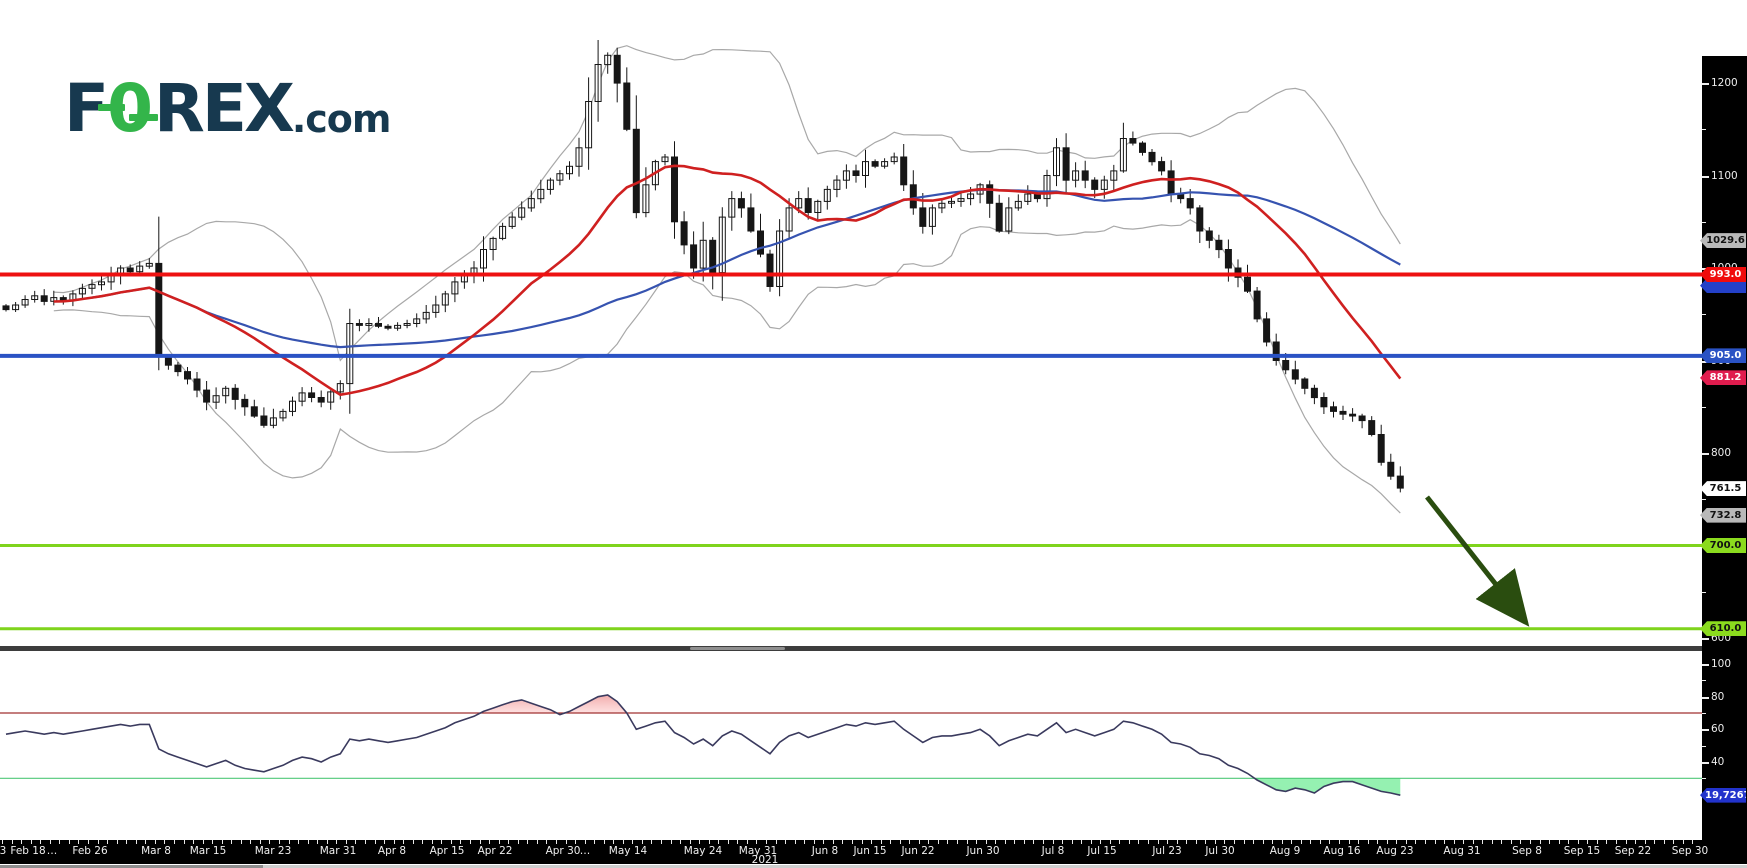 Image resolution: width=1747 pixels, height=868 pixels. What do you see at coordinates (1723, 515) in the screenshot?
I see `price-badge: 732.8` at bounding box center [1723, 515].